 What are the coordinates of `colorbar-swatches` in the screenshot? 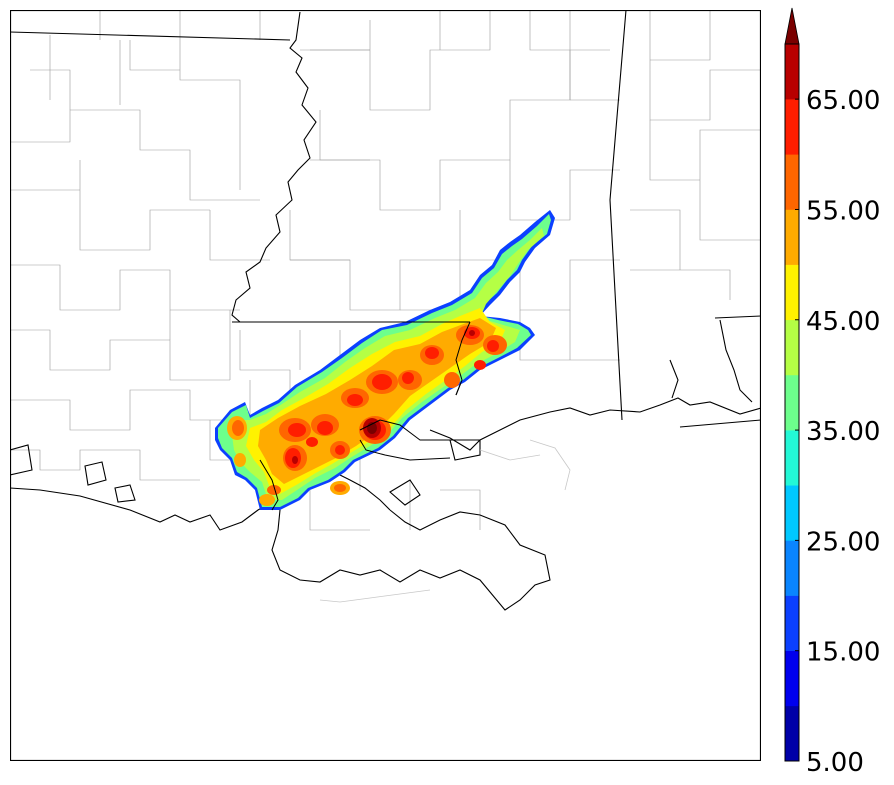 It's located at (792, 403).